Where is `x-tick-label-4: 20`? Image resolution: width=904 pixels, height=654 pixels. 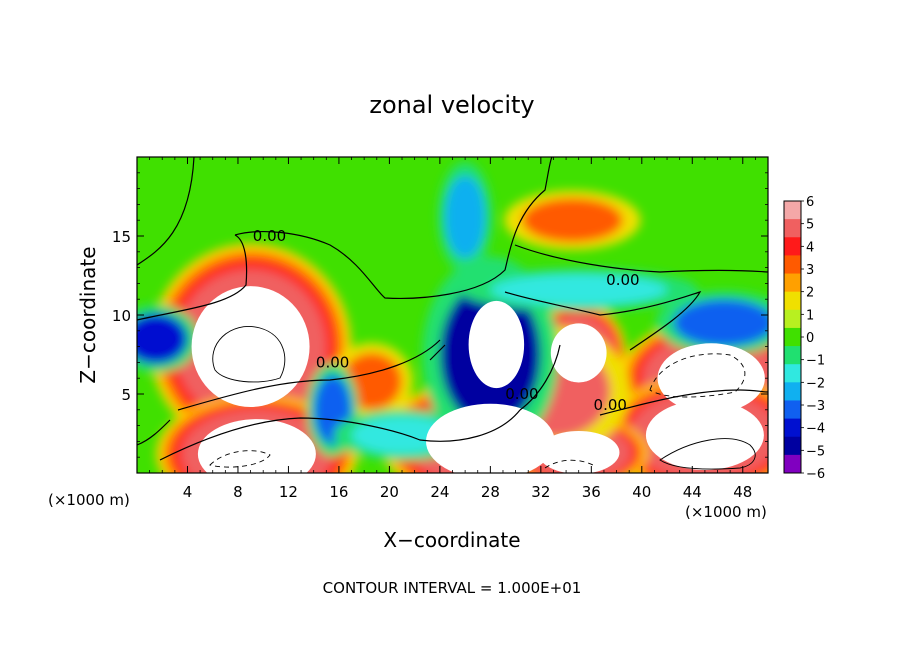 x-tick-label-4: 20 is located at coordinates (389, 492).